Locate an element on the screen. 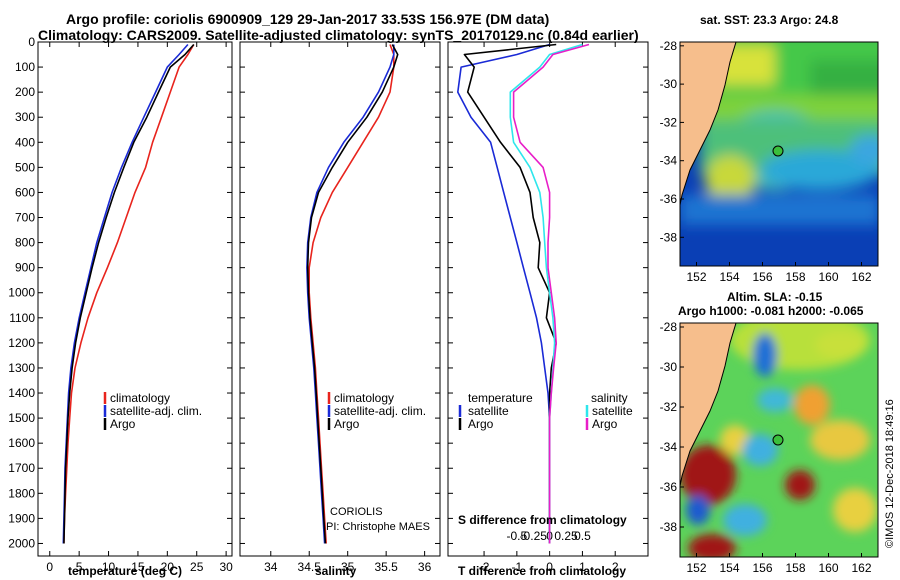 This screenshot has width=900, height=580. y-tick-label: 0 is located at coordinates (31, 42).